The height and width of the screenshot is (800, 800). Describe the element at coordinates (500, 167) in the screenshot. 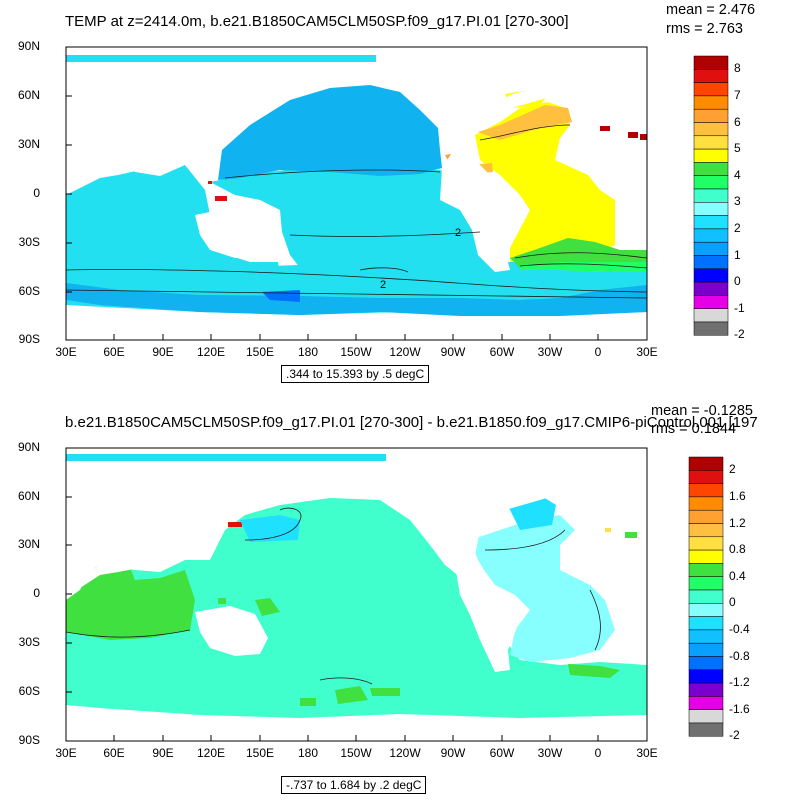

I see `continent-americas` at that location.